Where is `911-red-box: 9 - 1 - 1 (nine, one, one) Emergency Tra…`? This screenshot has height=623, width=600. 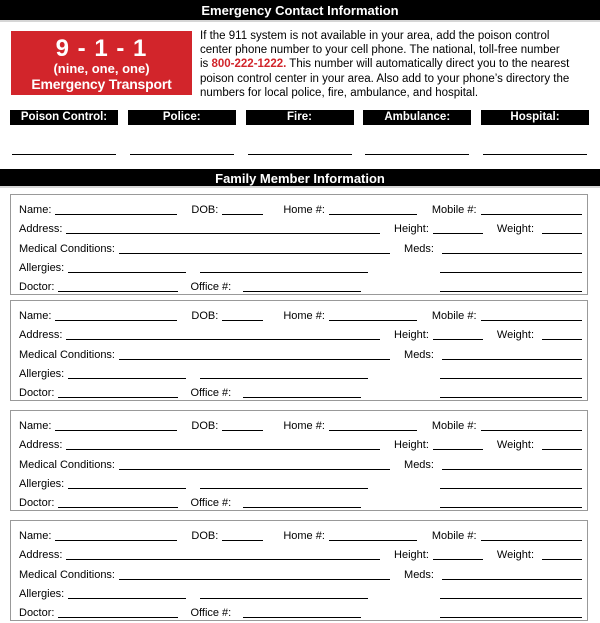
911-red-box: 9 - 1 - 1 (nine, one, one) Emergency Tra… is located at coordinates (101, 69).